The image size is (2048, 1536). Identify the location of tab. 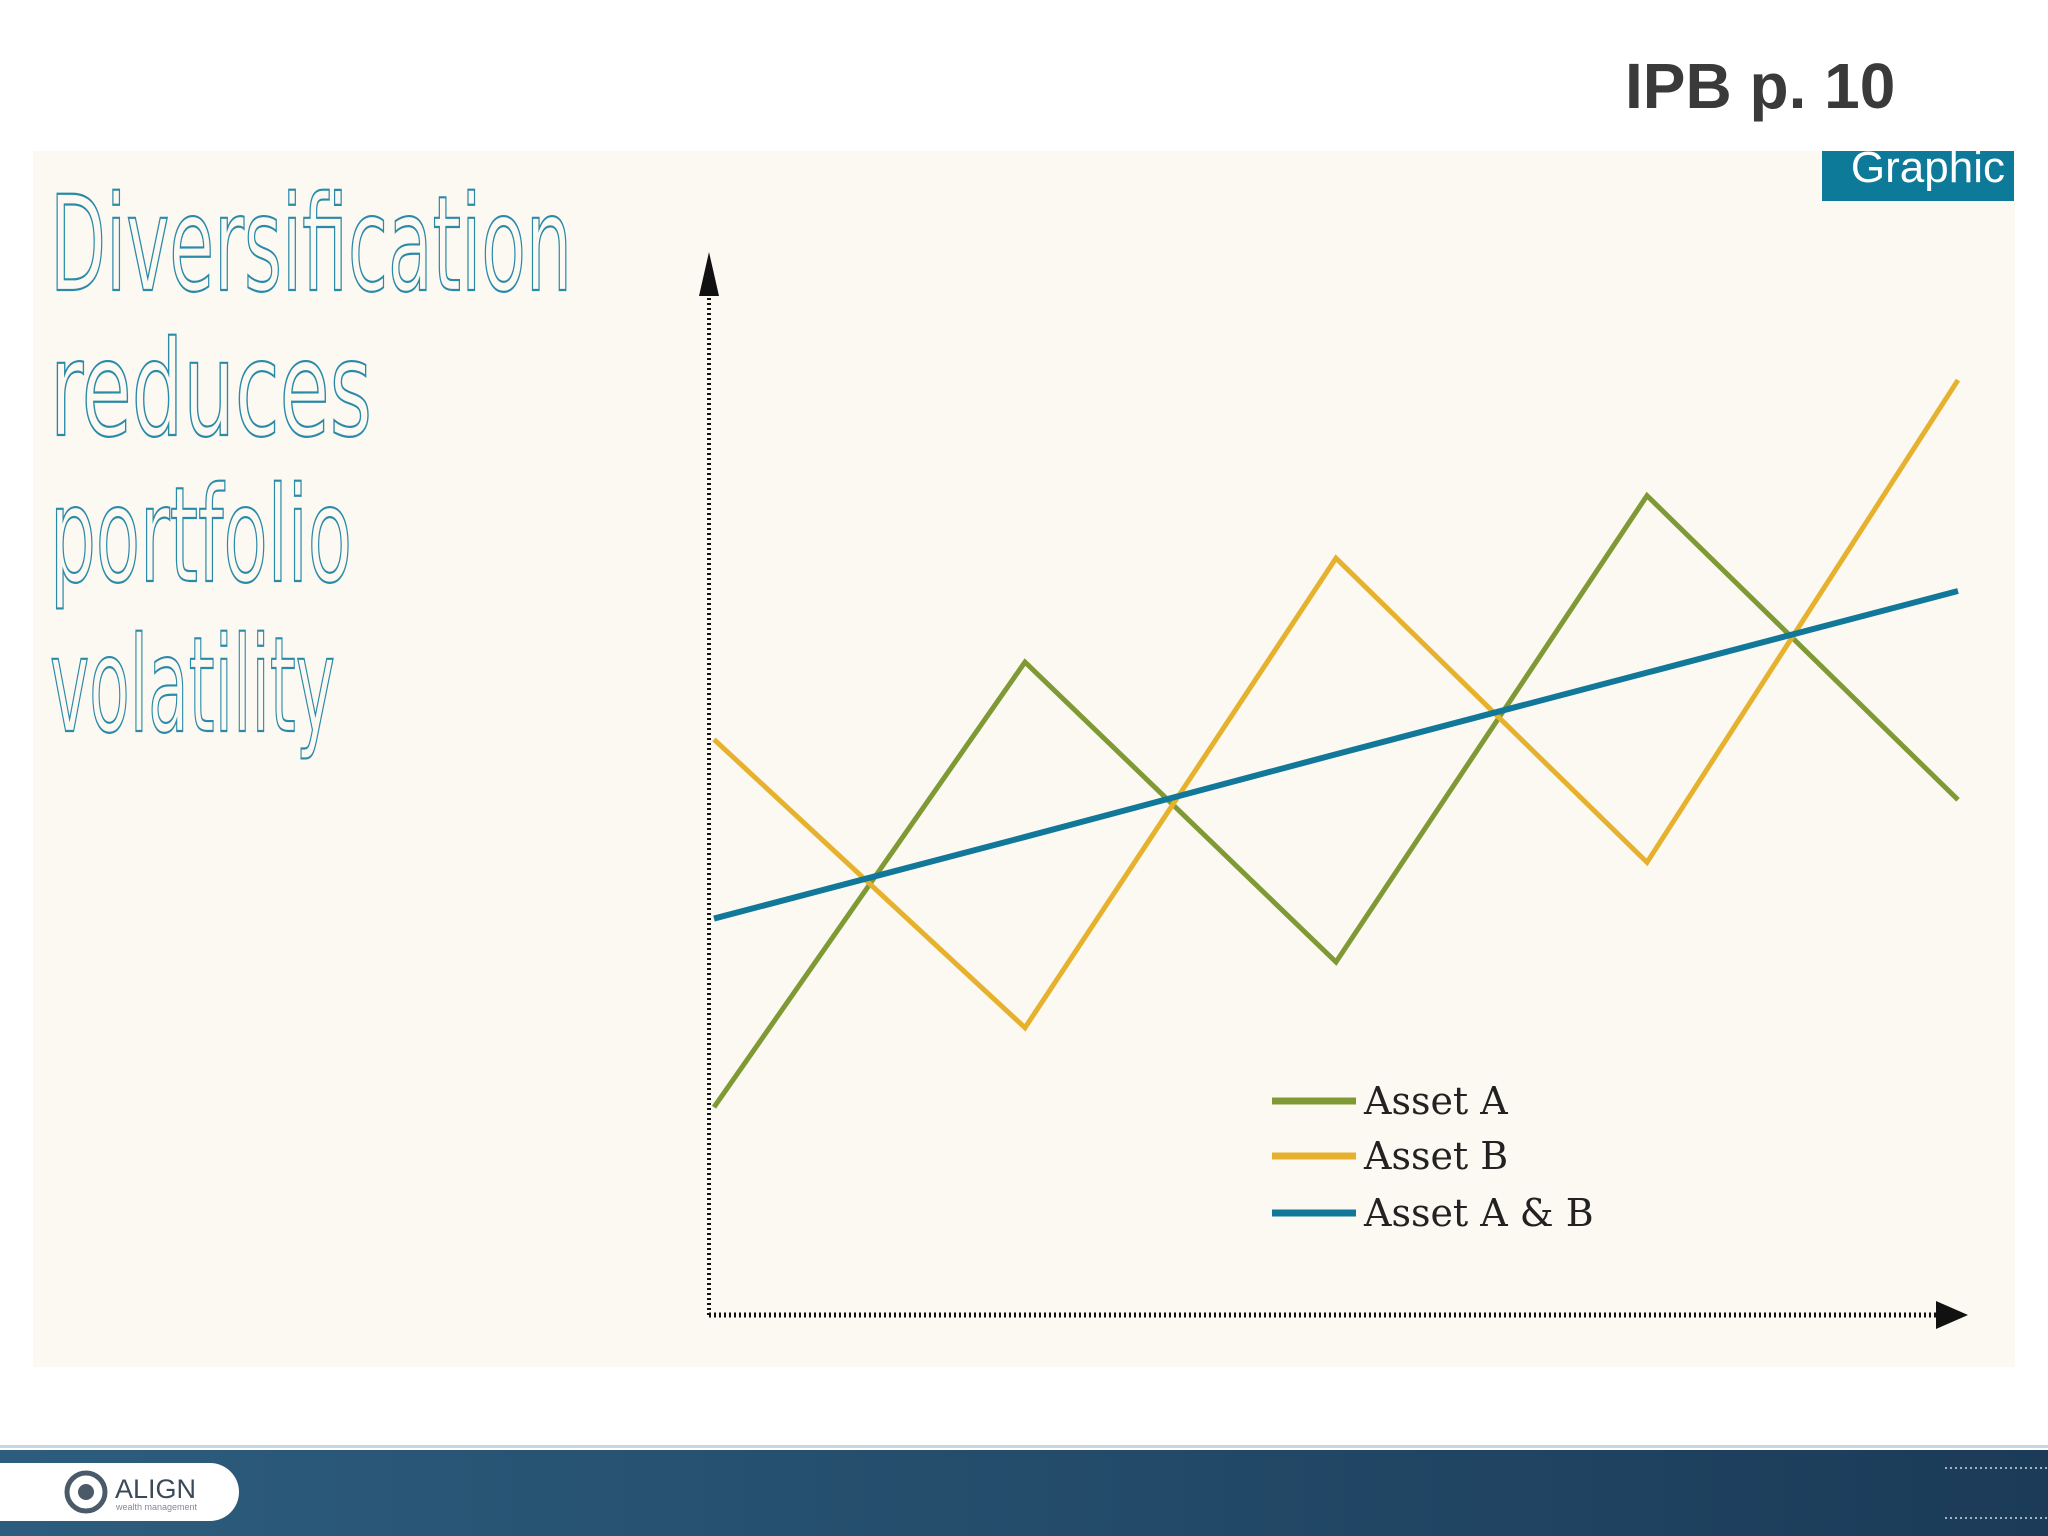
(1918, 176).